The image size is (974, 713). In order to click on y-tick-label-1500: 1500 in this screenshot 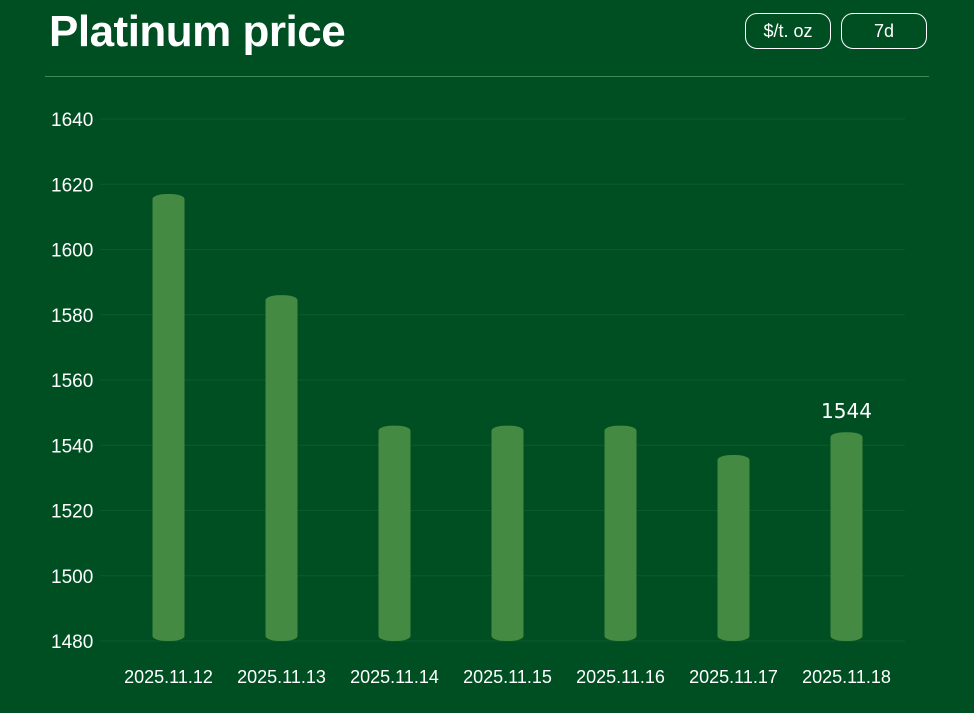, I will do `click(72, 577)`.